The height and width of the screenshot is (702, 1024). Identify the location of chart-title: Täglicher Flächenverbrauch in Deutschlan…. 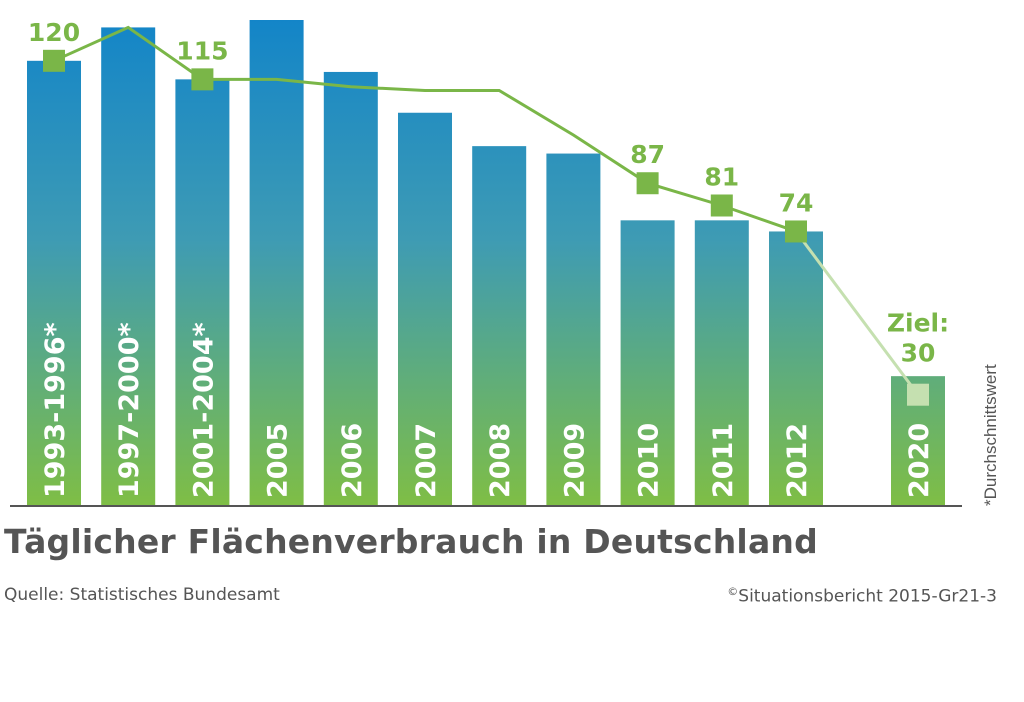
(411, 541).